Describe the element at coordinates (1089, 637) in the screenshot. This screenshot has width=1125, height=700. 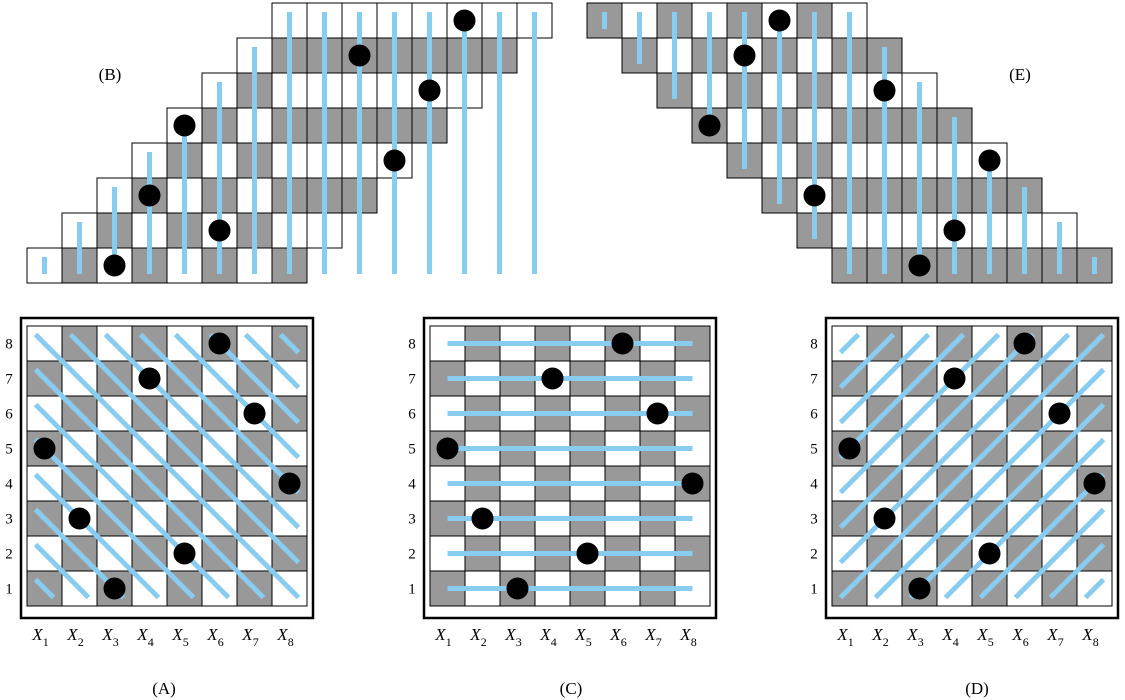
I see `board-d-column-label: X8` at that location.